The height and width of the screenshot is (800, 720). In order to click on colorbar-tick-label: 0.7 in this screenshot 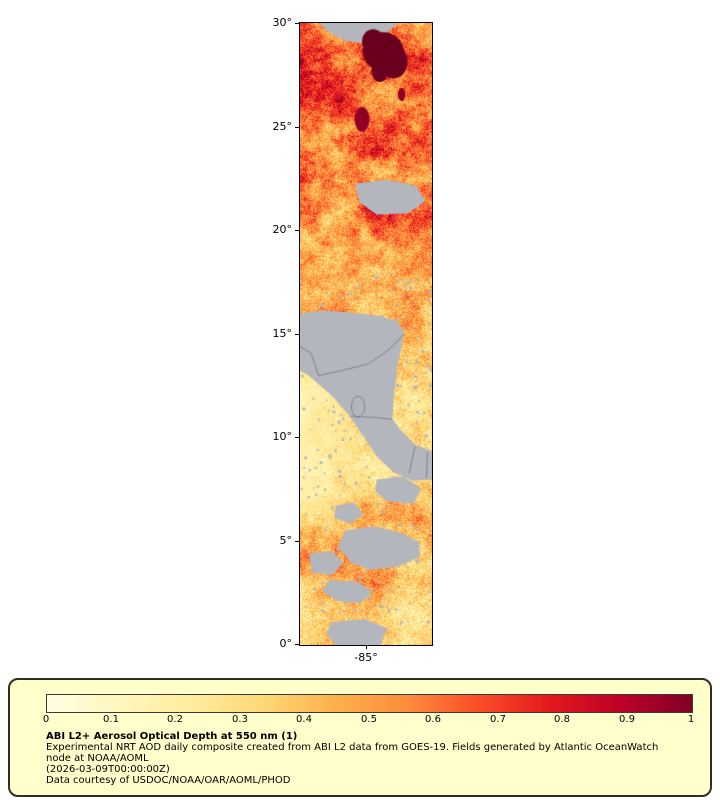, I will do `click(498, 719)`.